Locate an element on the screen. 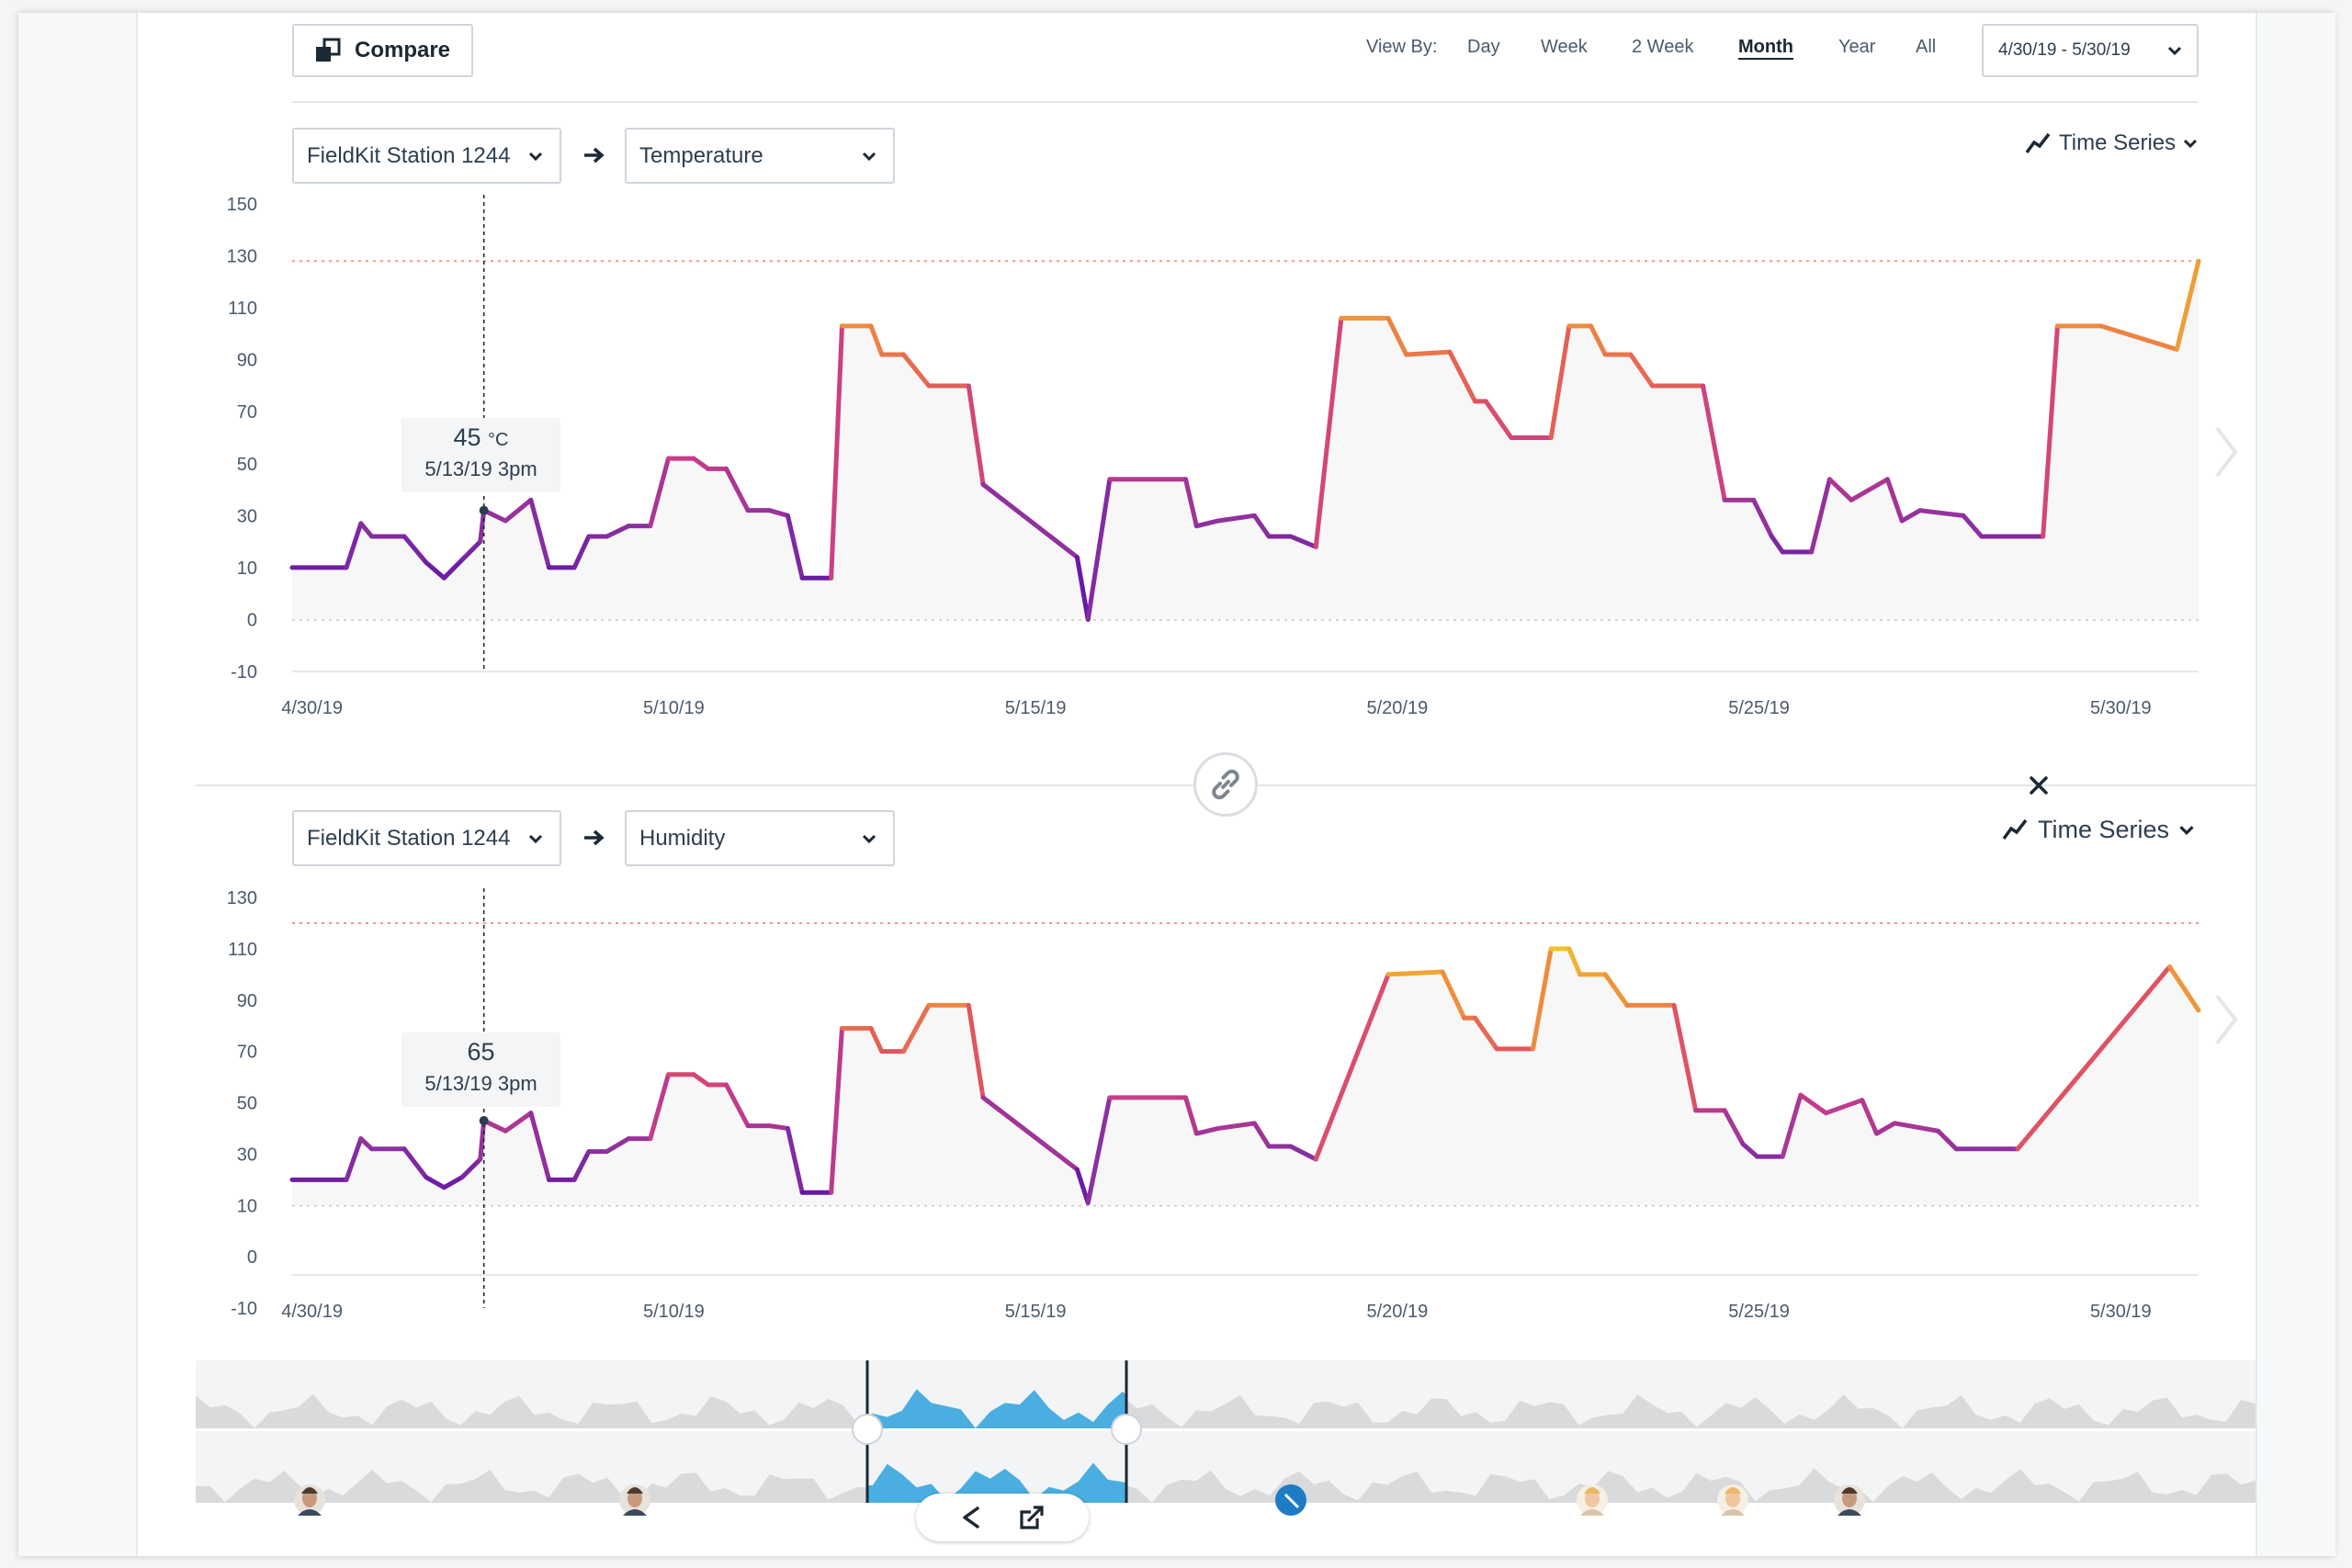 The image size is (2352, 1568). sensor-select-2: Humidity is located at coordinates (760, 838).